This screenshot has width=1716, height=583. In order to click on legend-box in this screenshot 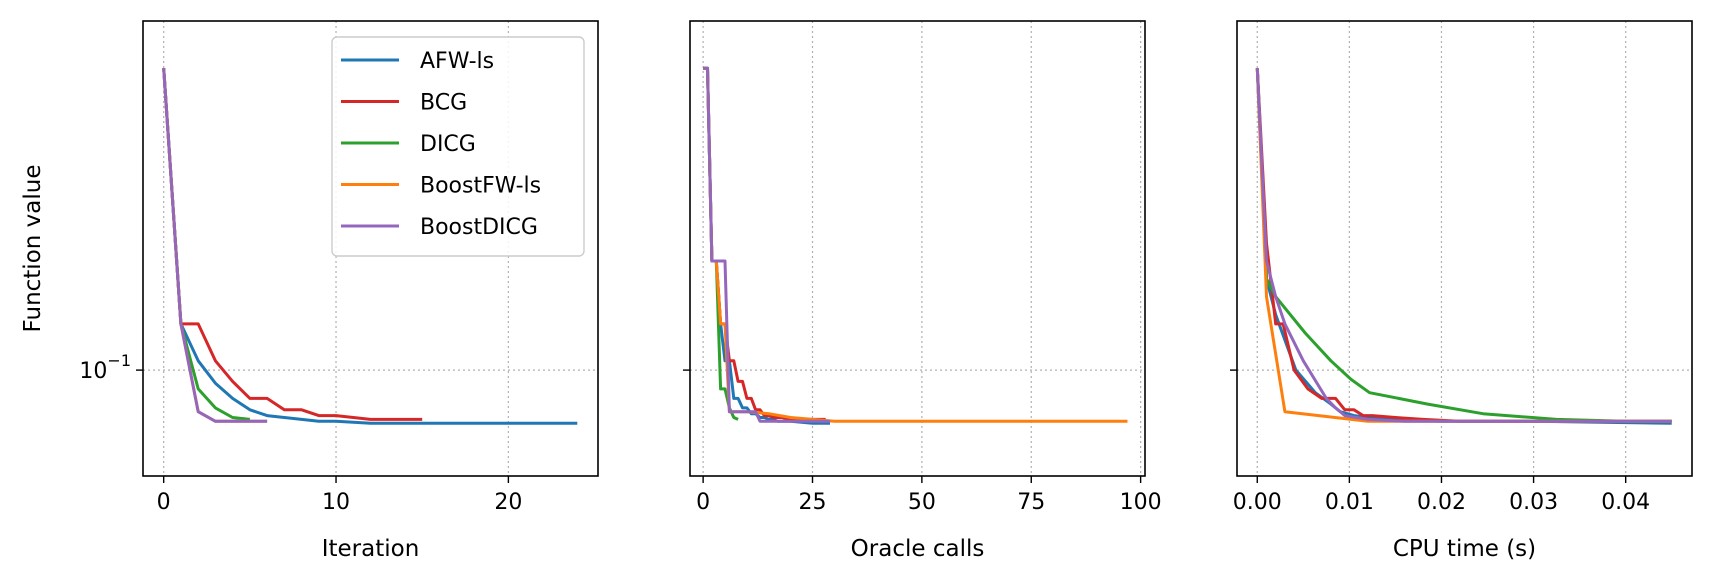, I will do `click(458, 146)`.